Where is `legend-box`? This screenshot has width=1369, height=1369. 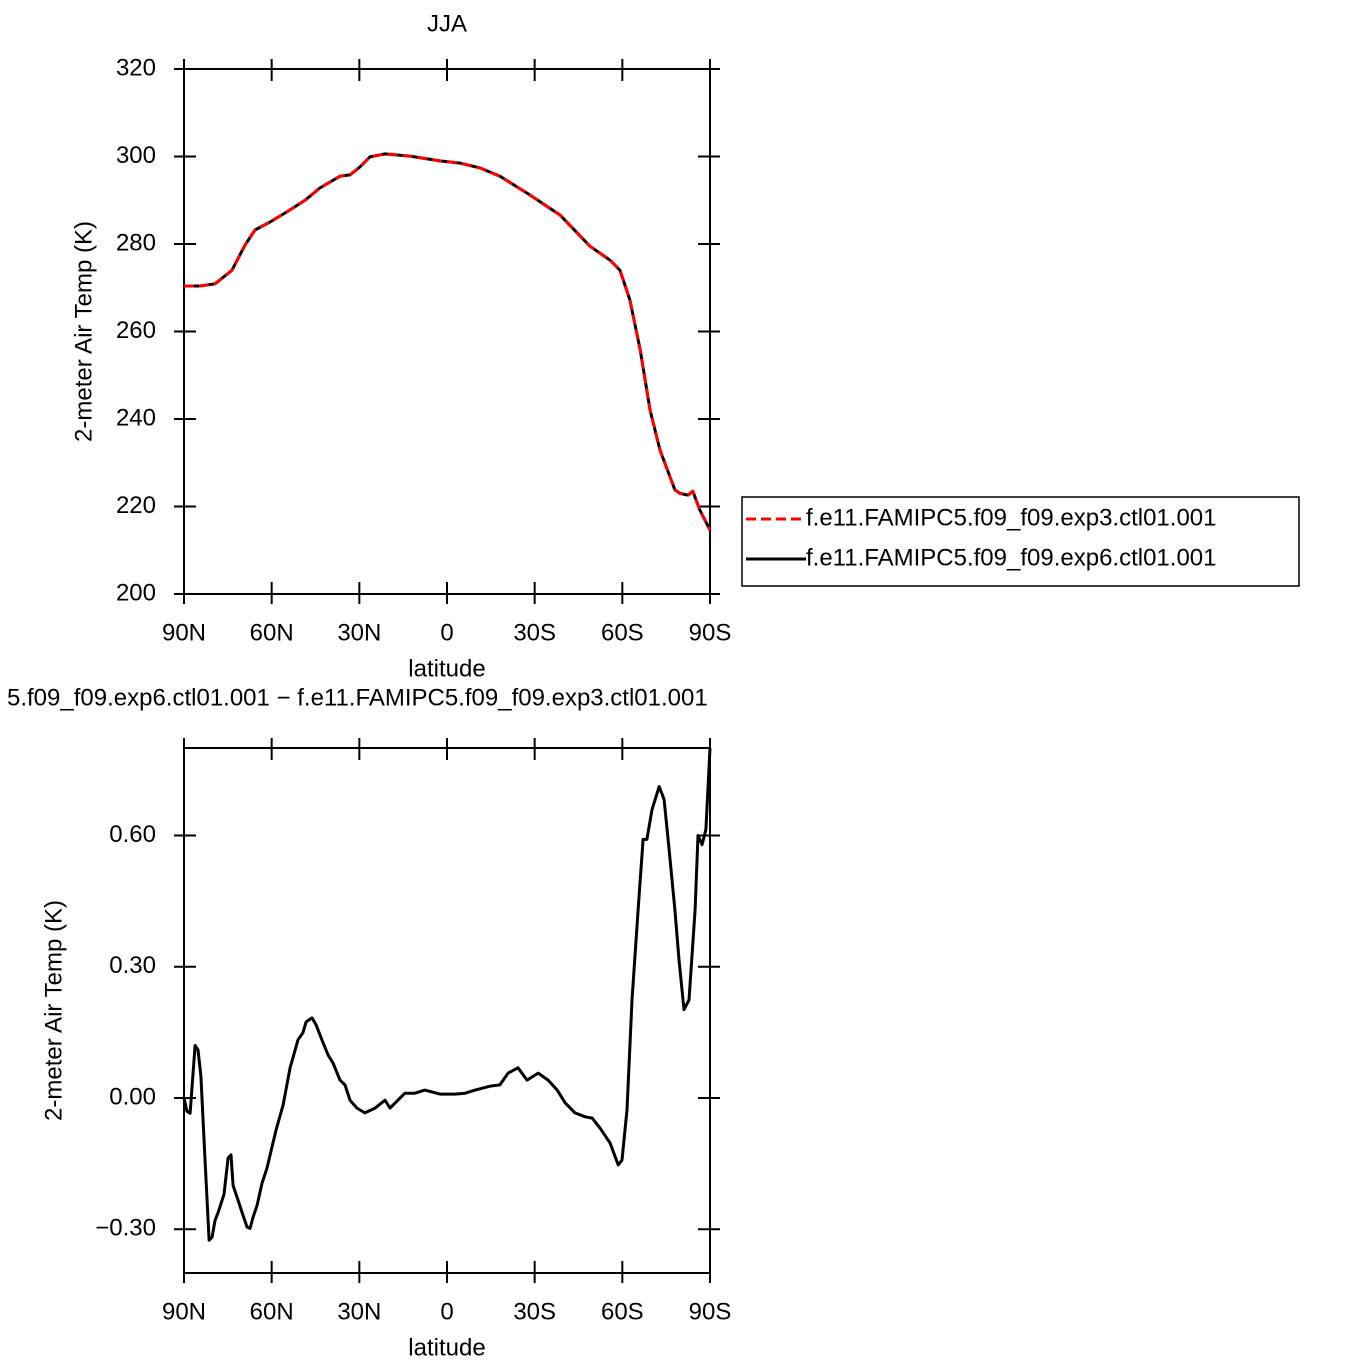
legend-box is located at coordinates (1020, 541).